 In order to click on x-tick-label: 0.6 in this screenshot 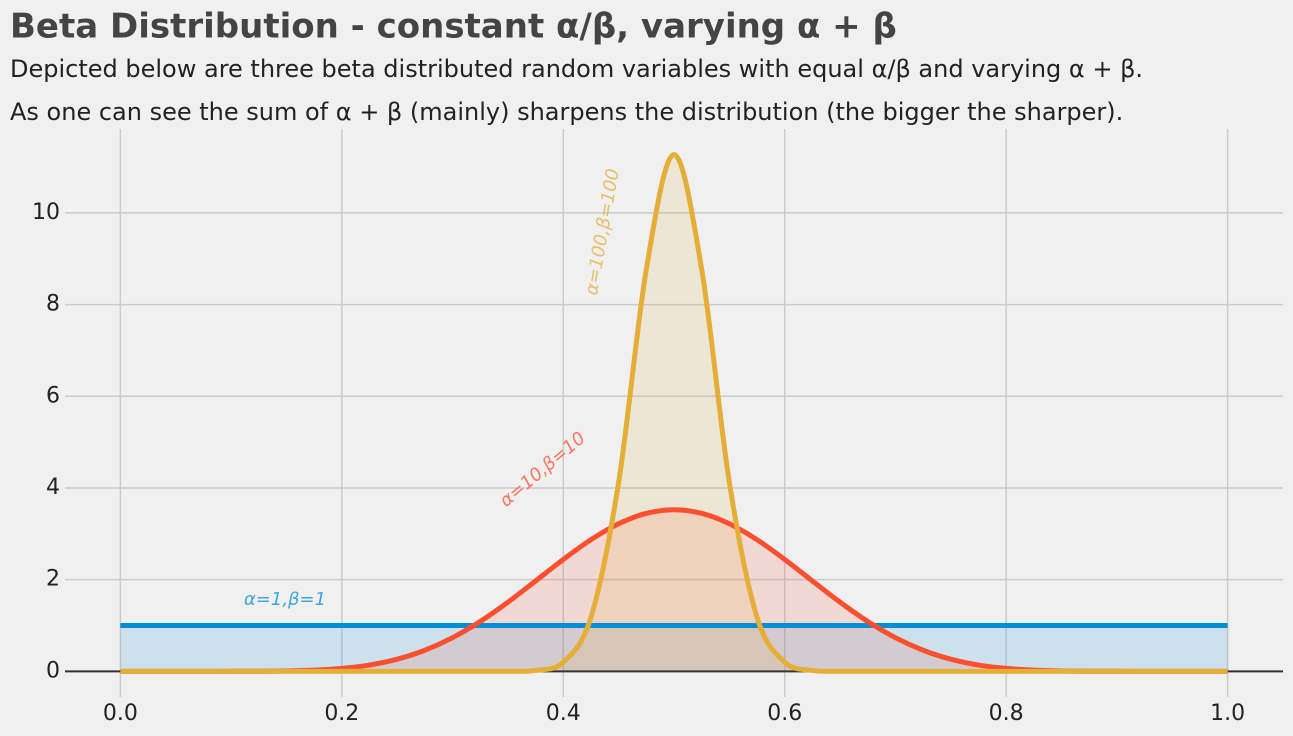, I will do `click(784, 713)`.